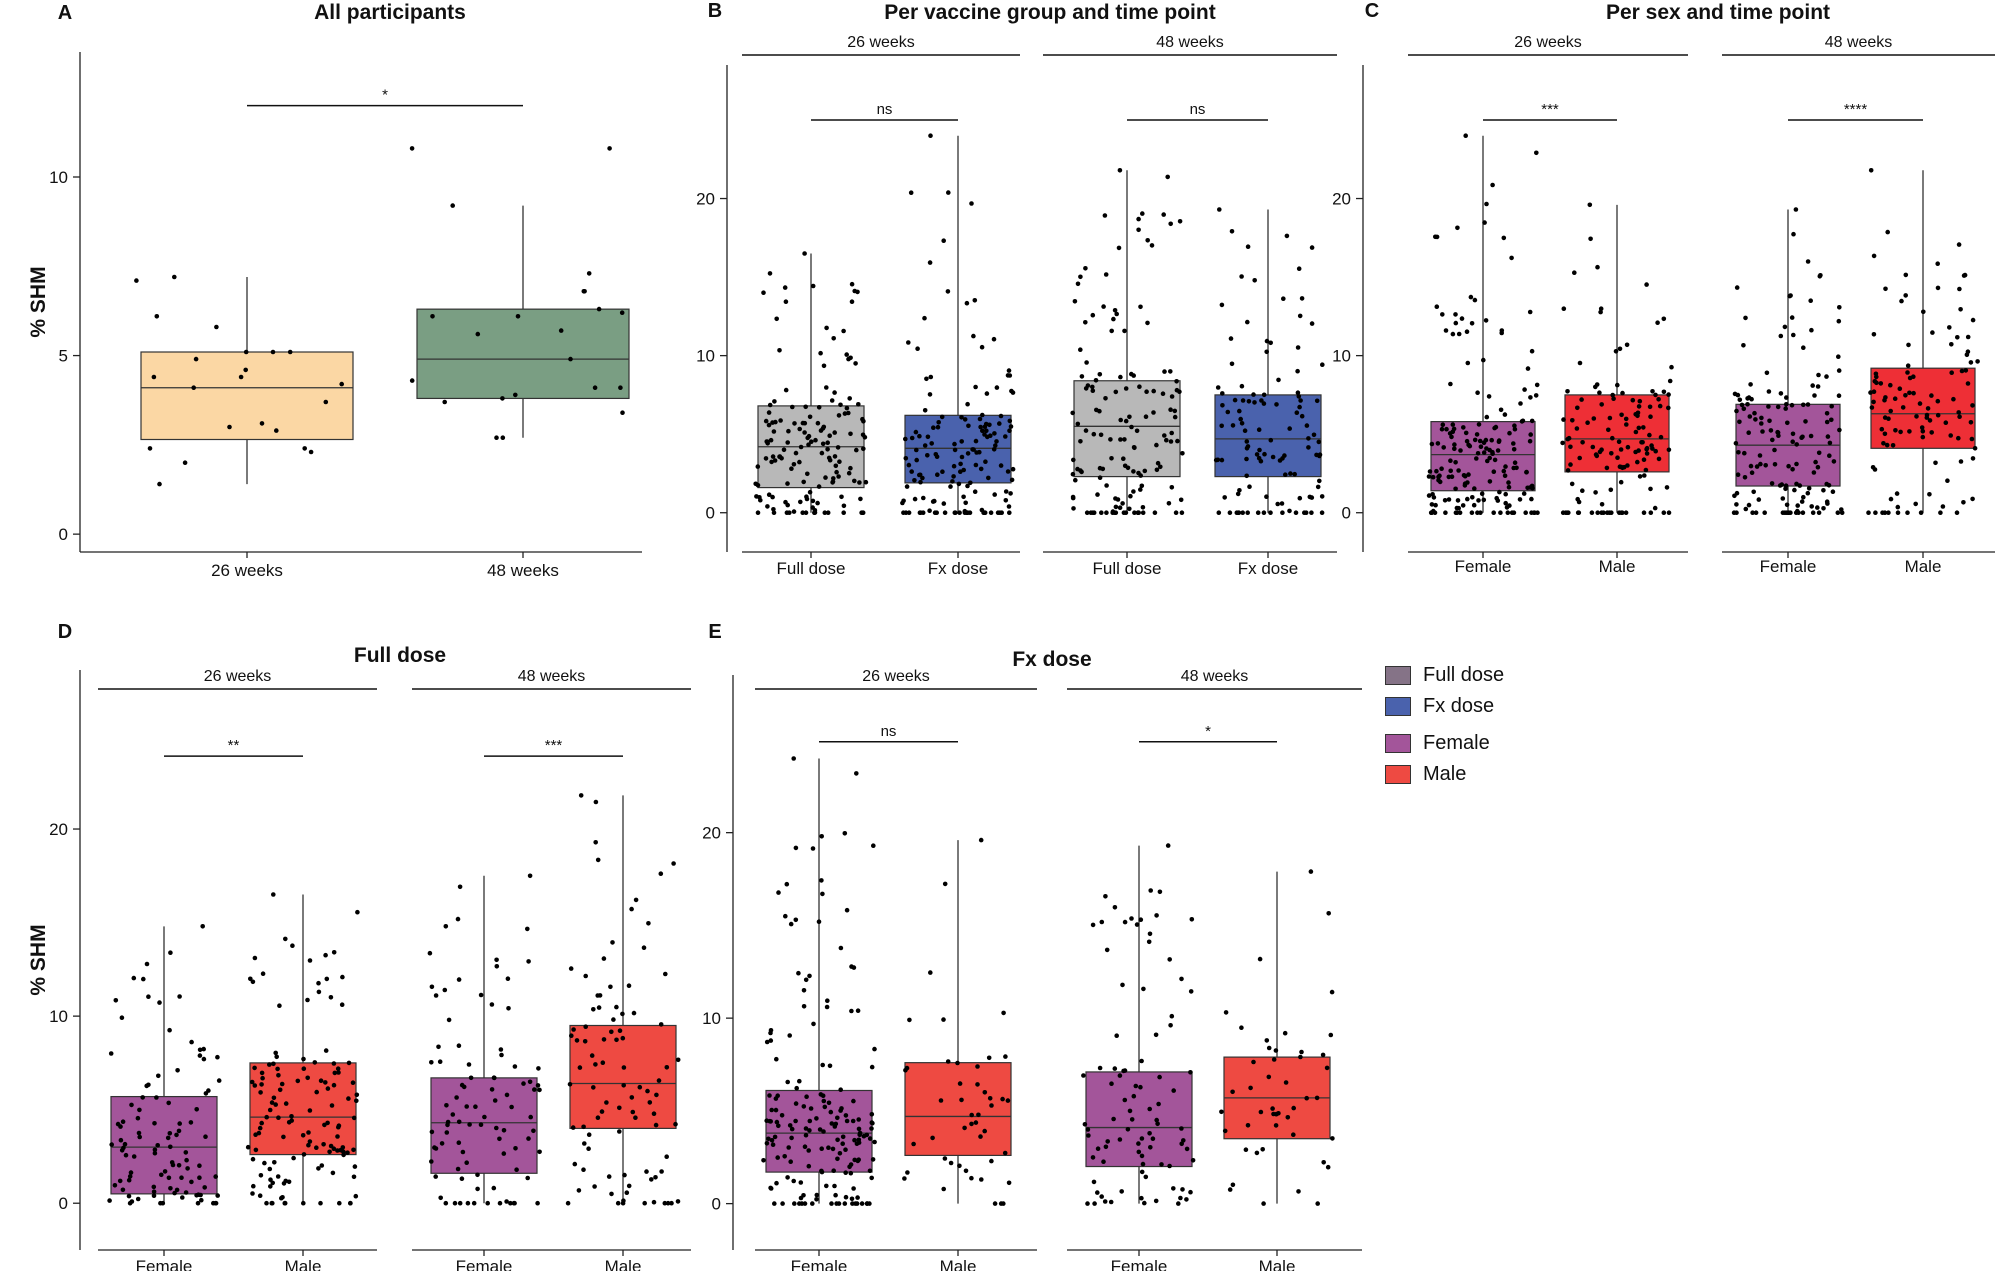  What do you see at coordinates (1859, 42) in the screenshot?
I see `facet-label: 48 weeks` at bounding box center [1859, 42].